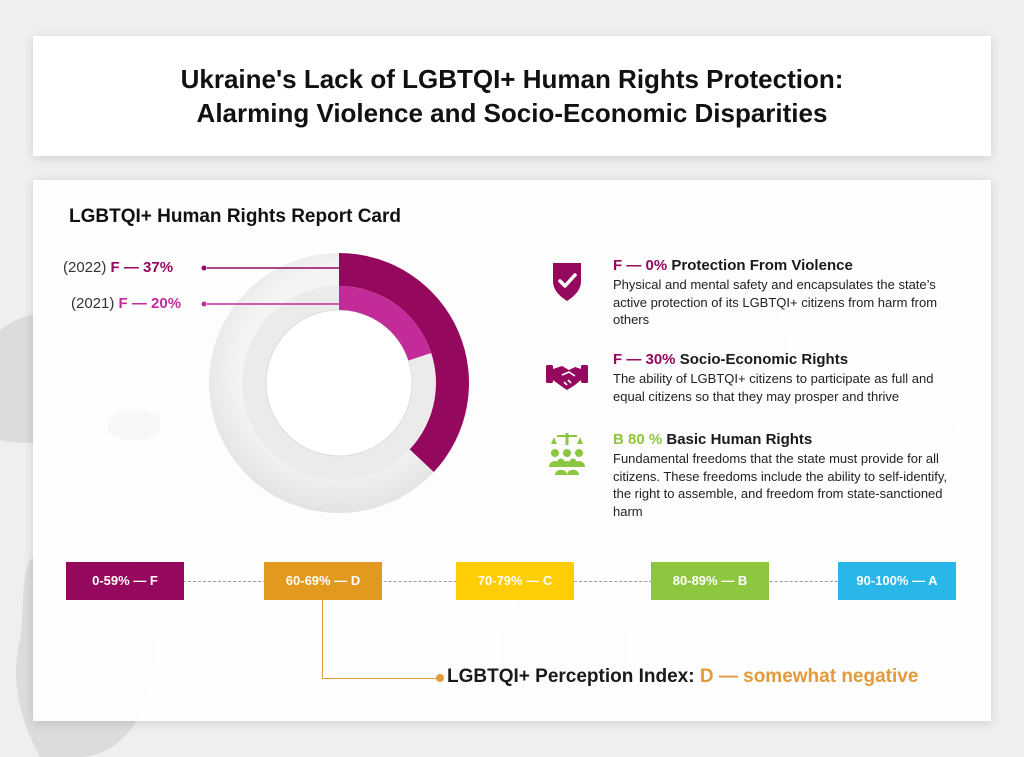  I want to click on item-1-title: Protection From Violence, so click(762, 265).